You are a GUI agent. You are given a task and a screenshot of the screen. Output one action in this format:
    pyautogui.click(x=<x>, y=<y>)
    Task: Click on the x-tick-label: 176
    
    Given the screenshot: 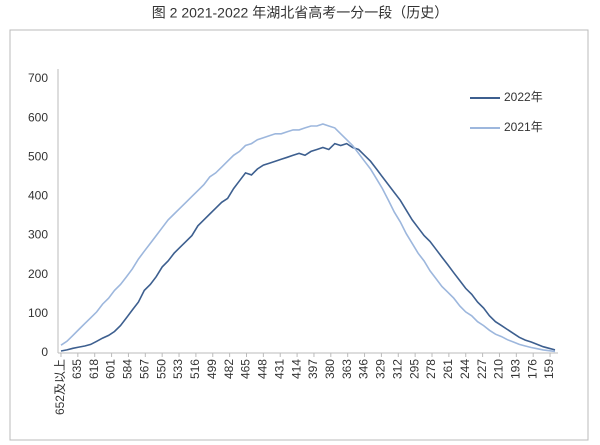 What is the action you would take?
    pyautogui.click(x=532, y=369)
    